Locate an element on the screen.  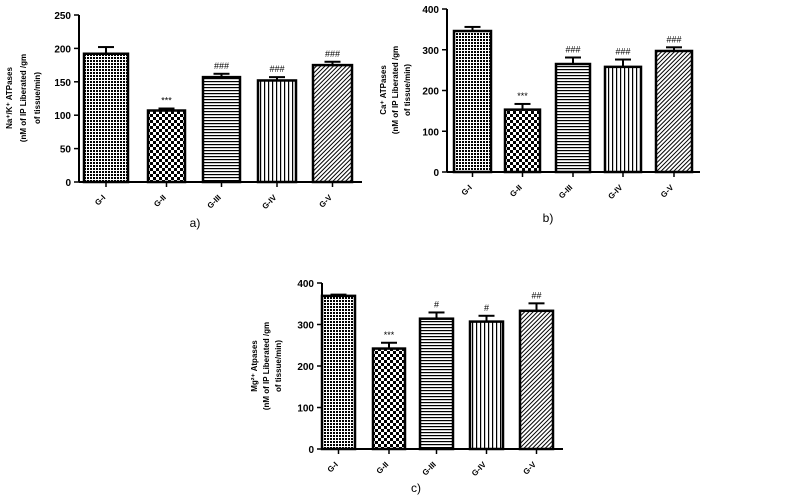
y-tick-label: 250 is located at coordinates (62, 16).